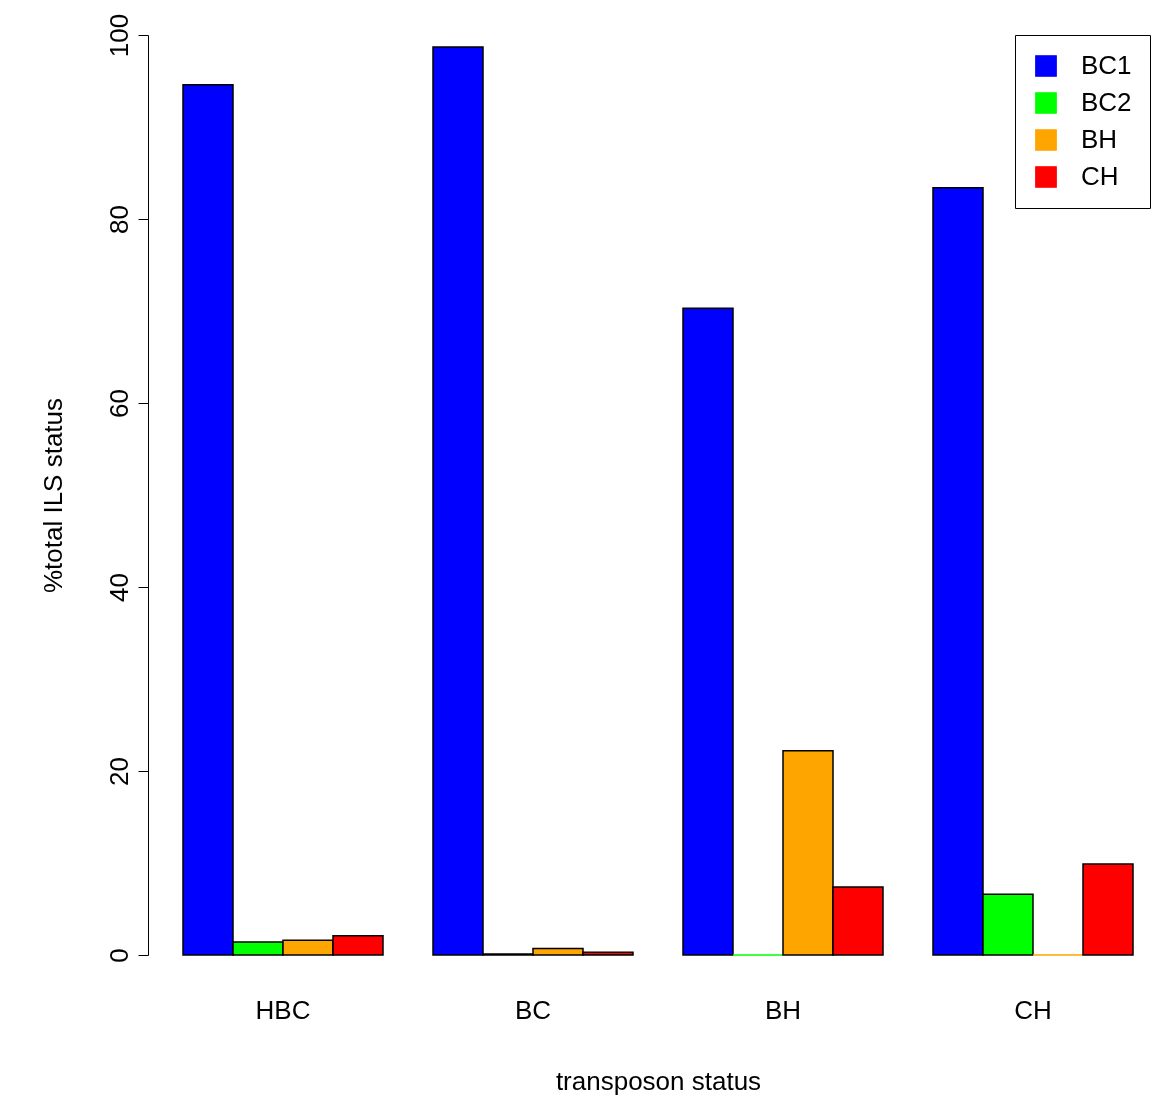 Image resolution: width=1151 pixels, height=1095 pixels. I want to click on legend-label: BH, so click(1099, 139).